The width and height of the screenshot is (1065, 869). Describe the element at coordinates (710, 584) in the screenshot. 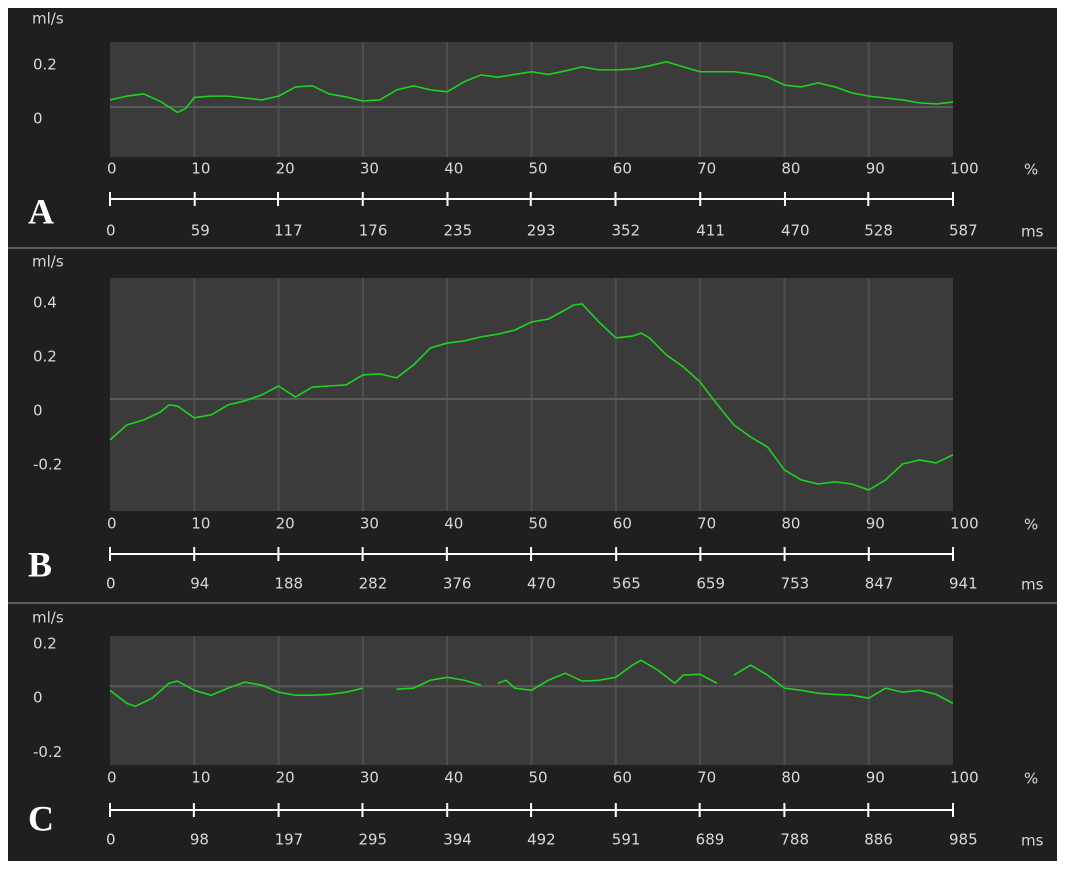

I see `ms-tick-label: 659` at that location.